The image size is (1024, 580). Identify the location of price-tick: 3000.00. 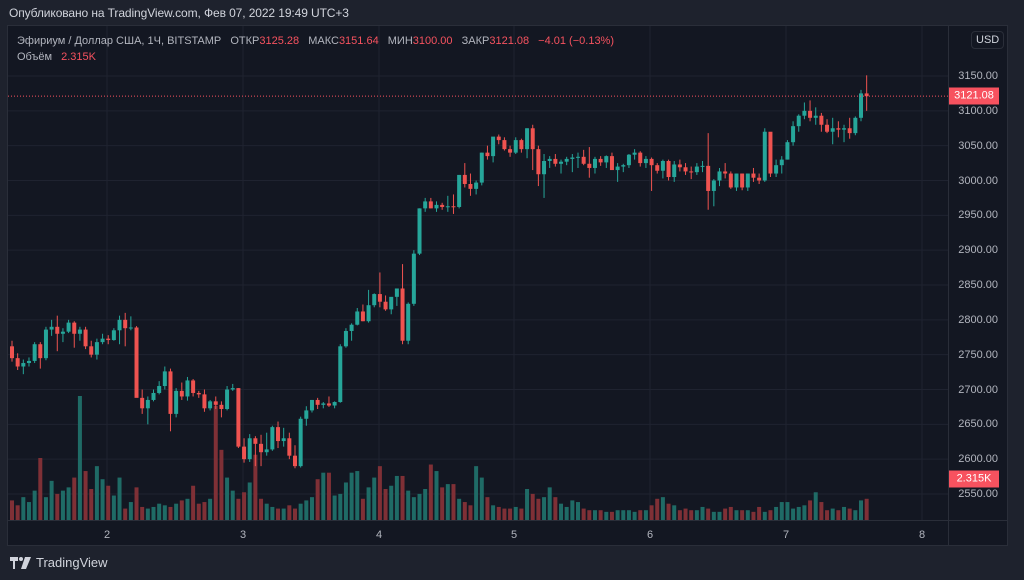
(978, 180).